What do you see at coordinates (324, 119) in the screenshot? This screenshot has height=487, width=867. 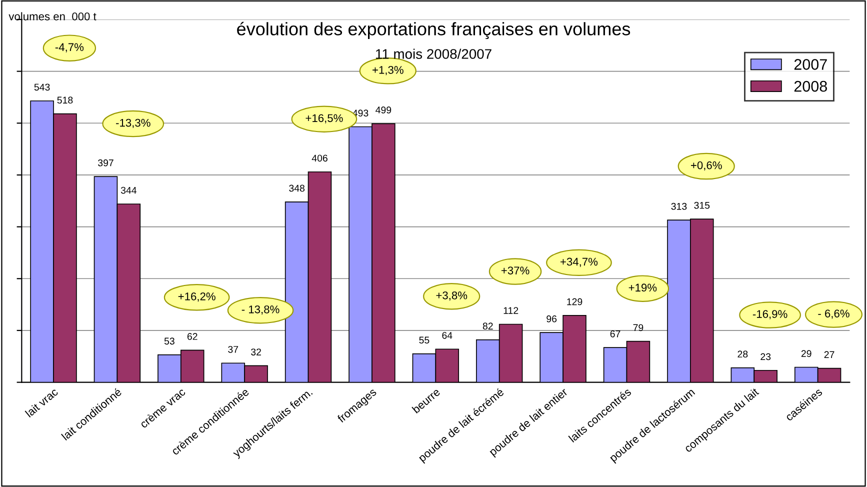 I see `annotation: +16,5%` at bounding box center [324, 119].